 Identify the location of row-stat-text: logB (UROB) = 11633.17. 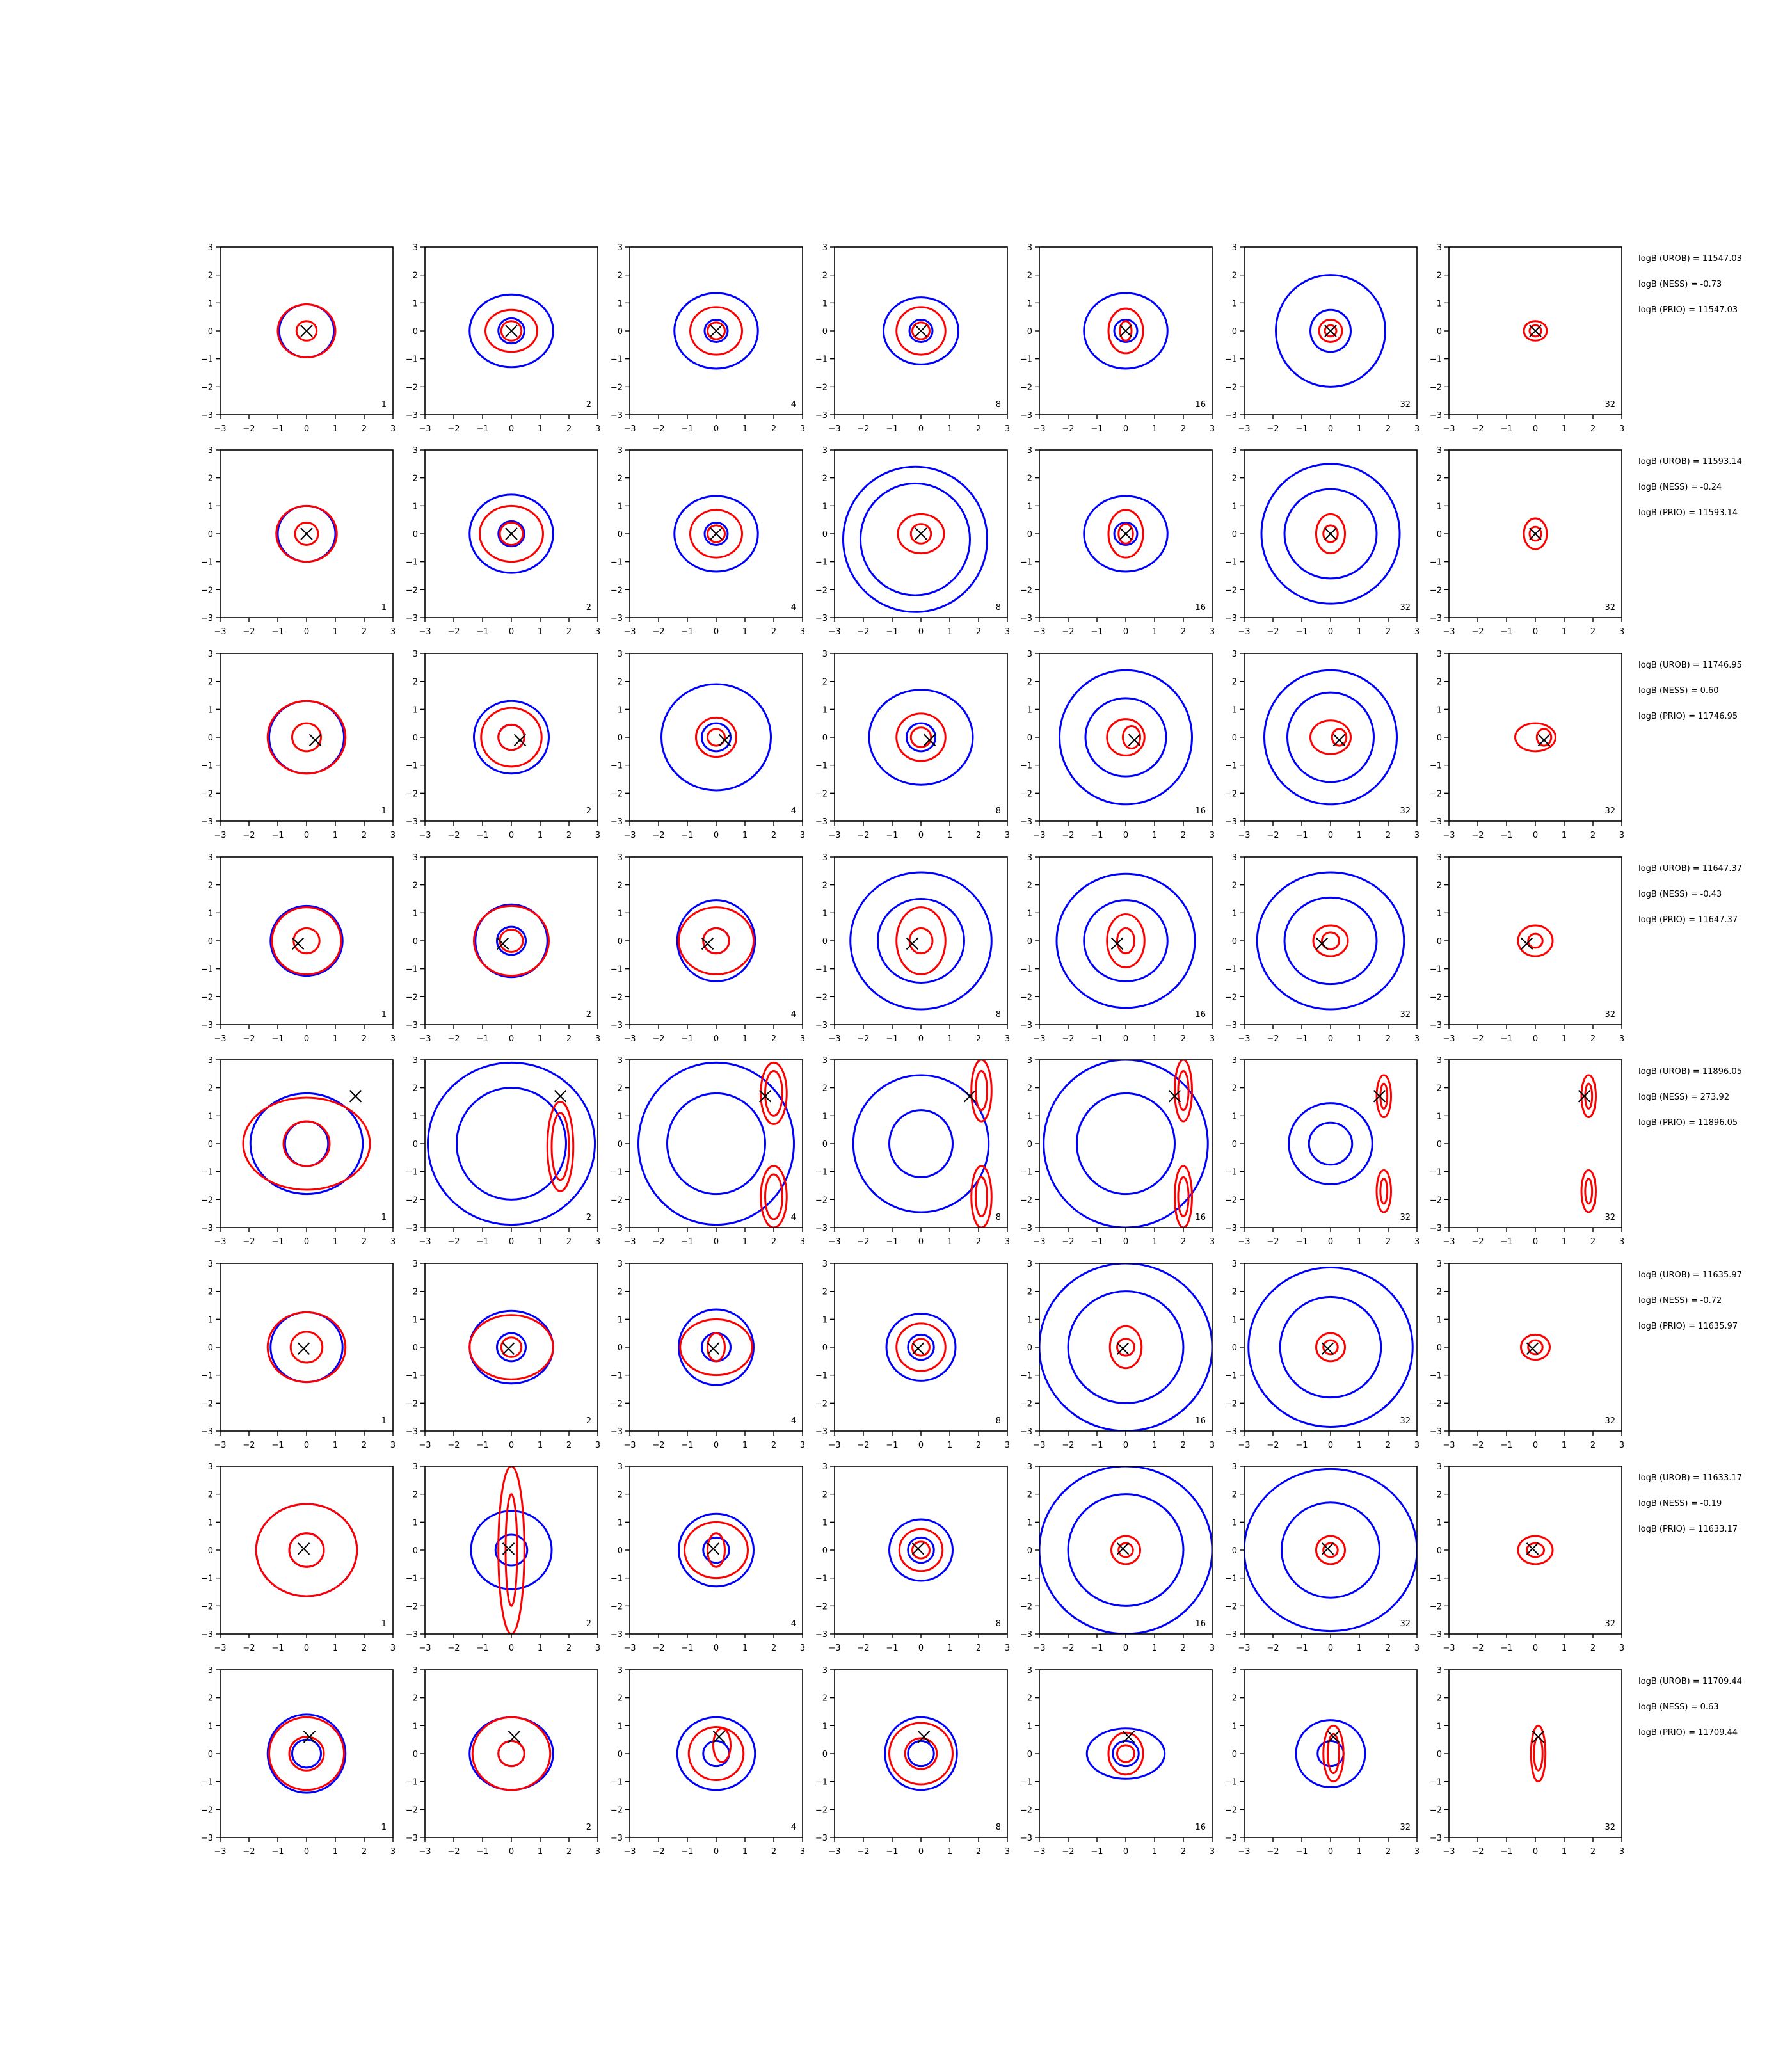
(1690, 1478).